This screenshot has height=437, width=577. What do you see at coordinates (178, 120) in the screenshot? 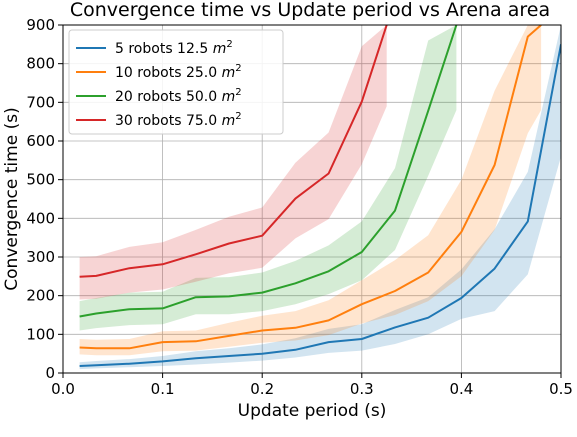
I see `legend-label-4: 30 robots 75.0 m2` at bounding box center [178, 120].